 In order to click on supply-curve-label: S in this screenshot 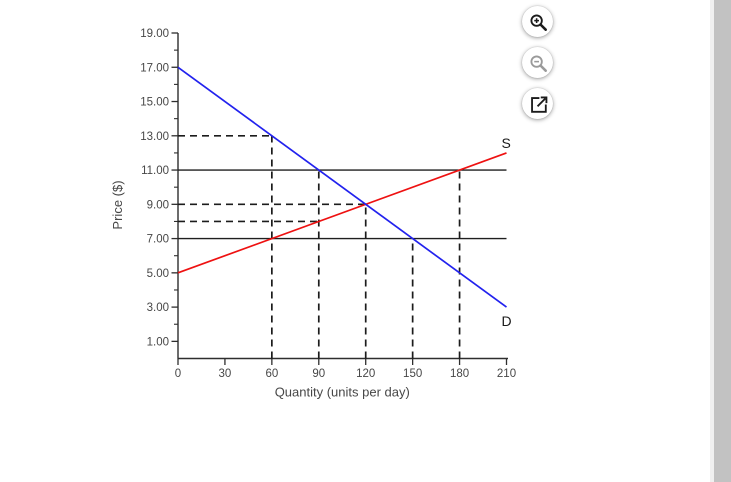, I will do `click(506, 143)`.